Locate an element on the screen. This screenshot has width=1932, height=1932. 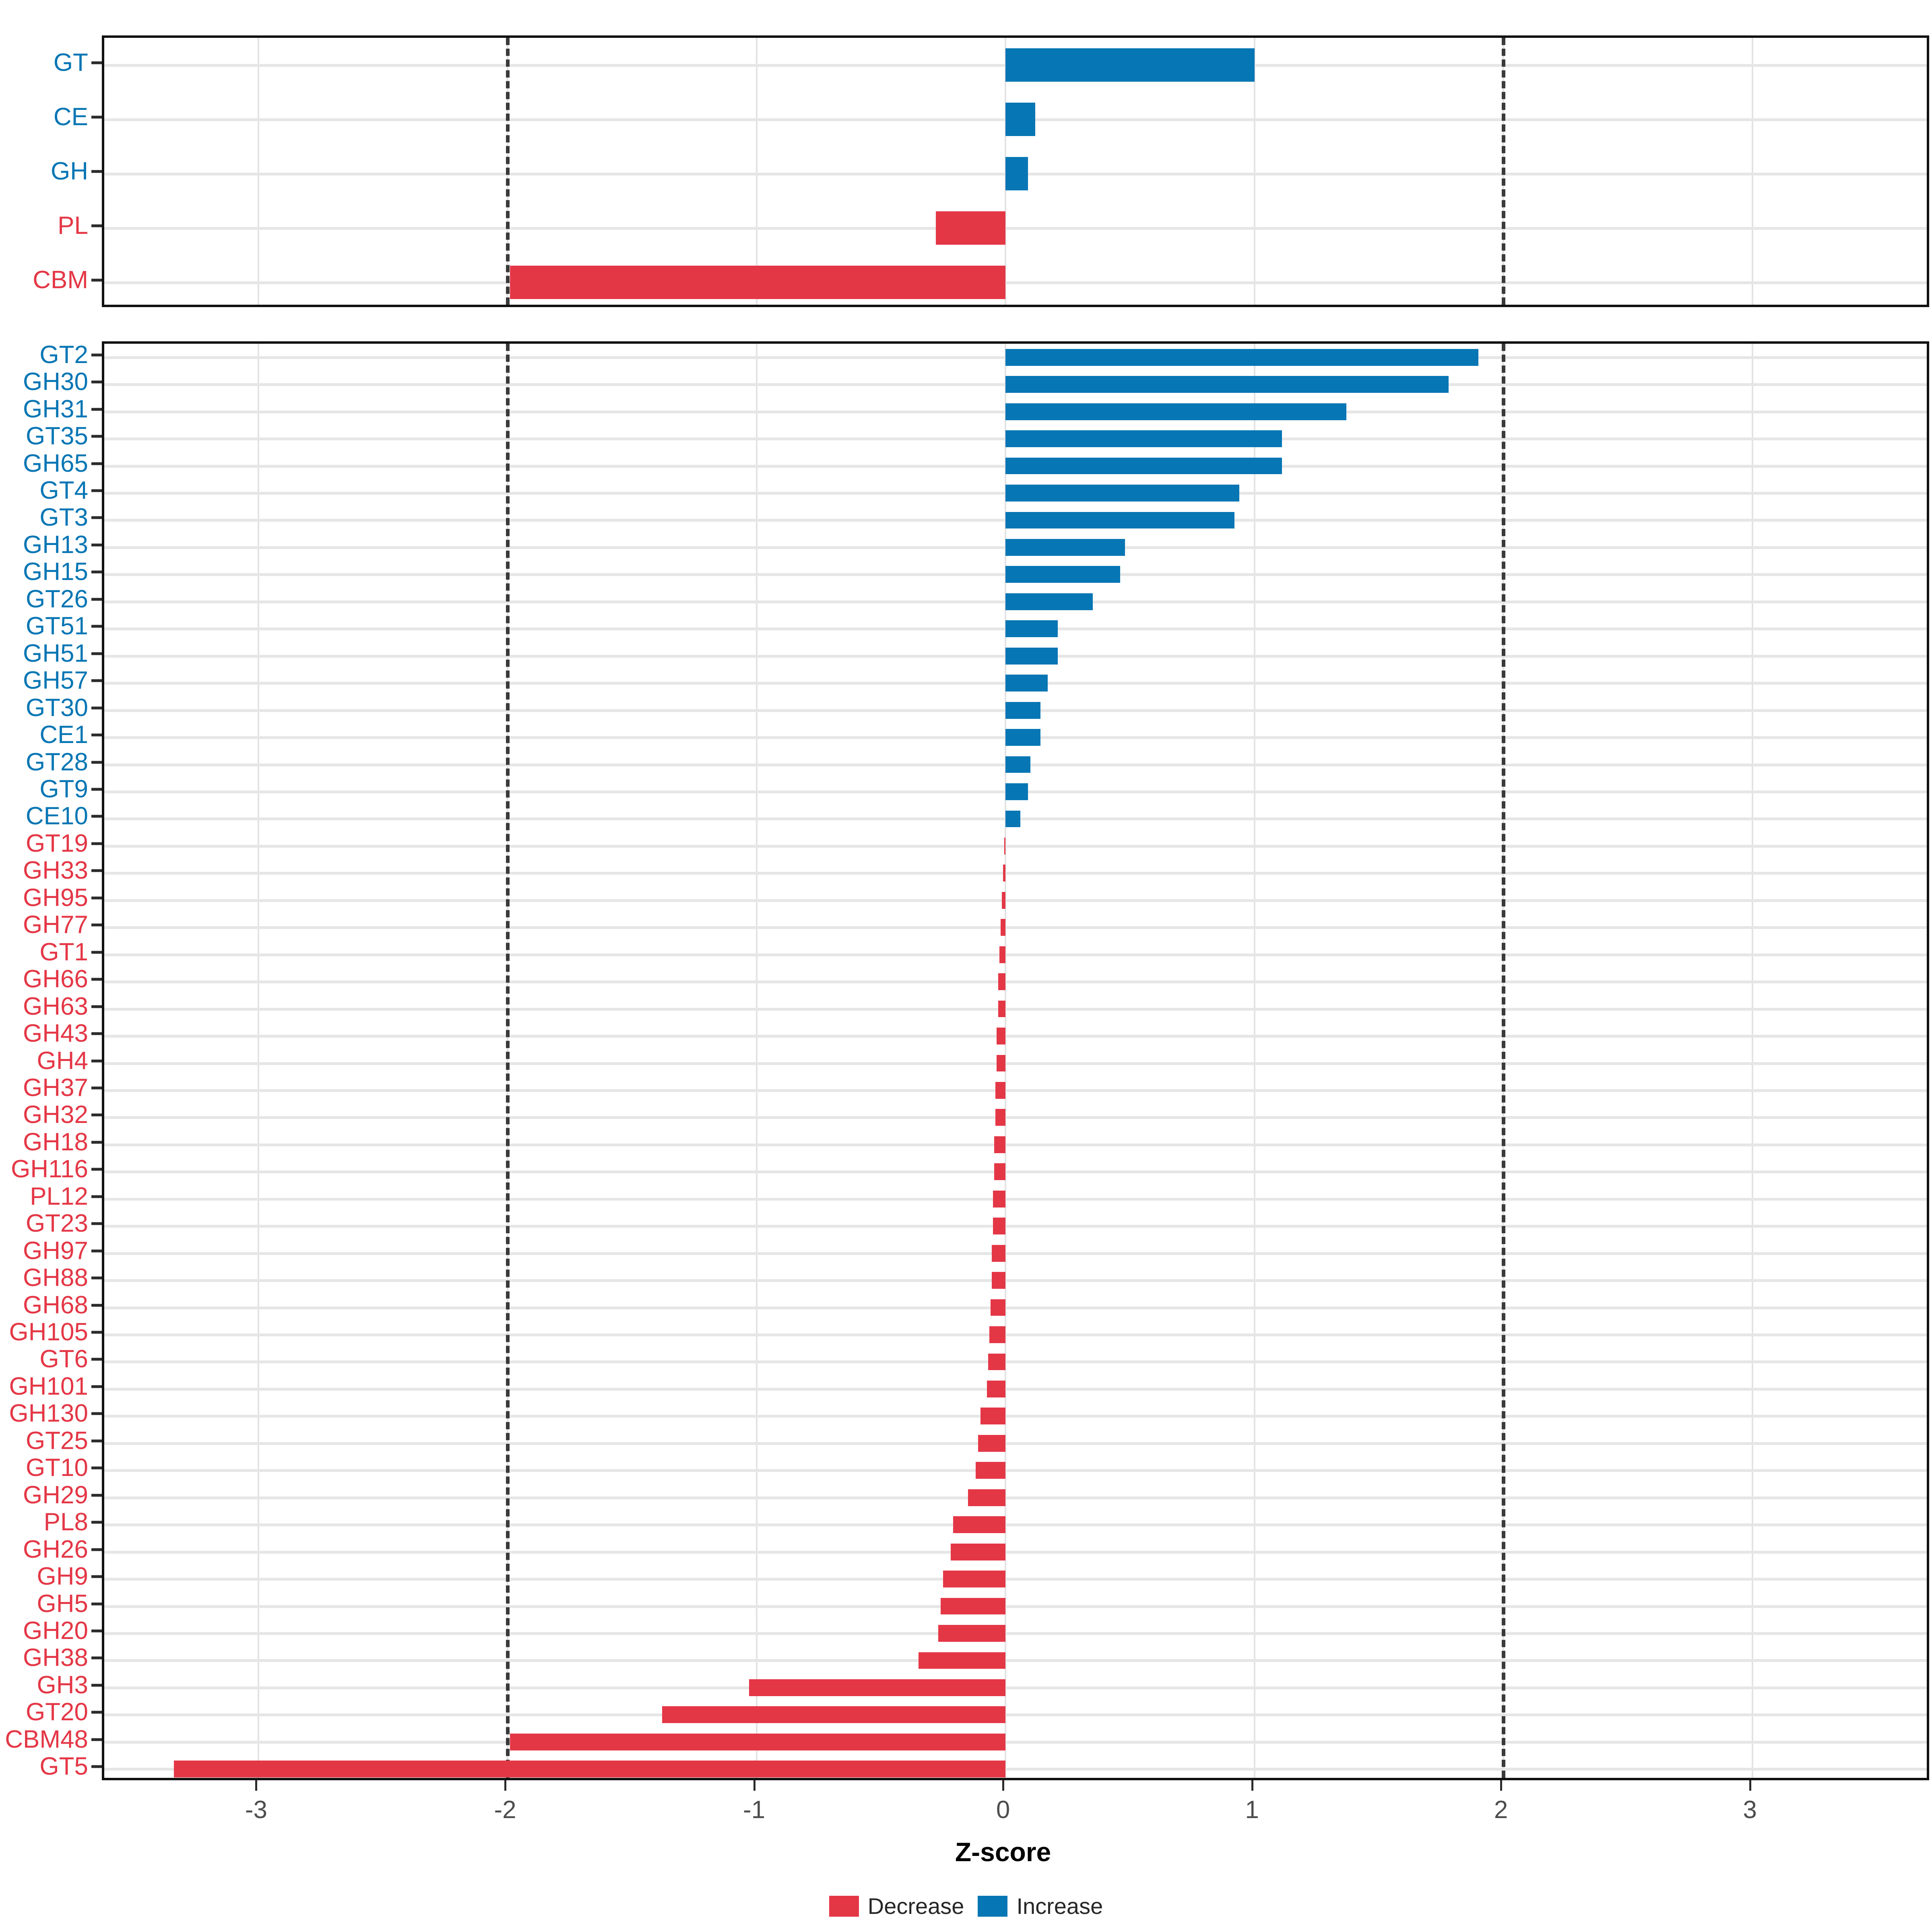
plot-area is located at coordinates (1015, 171).